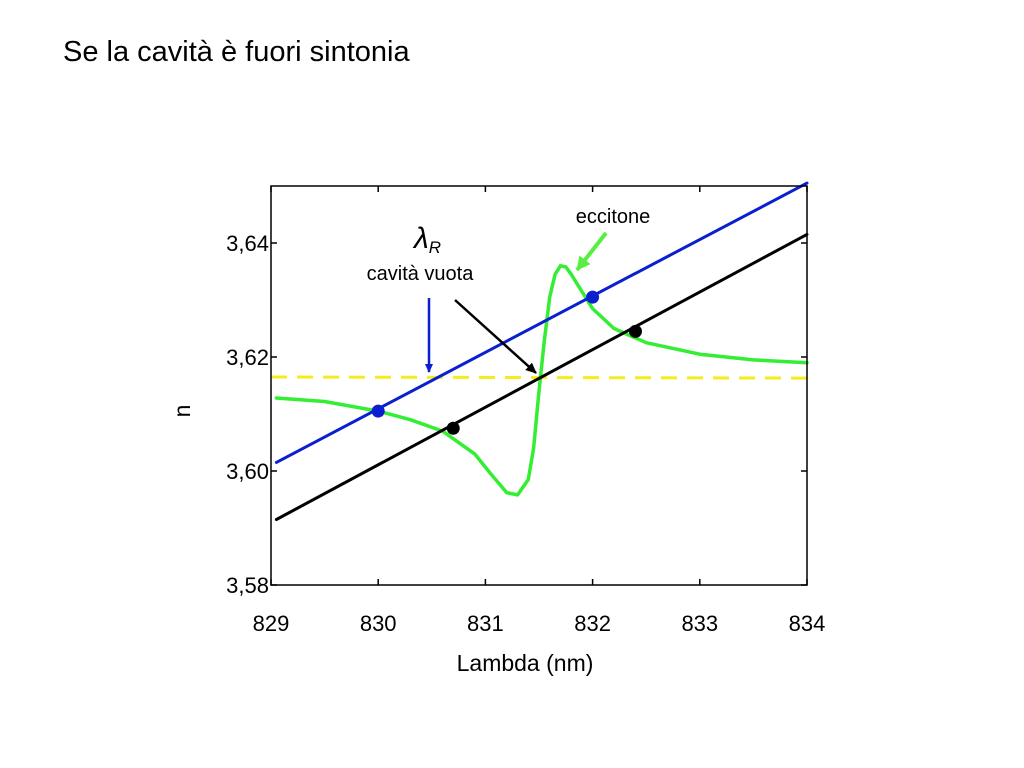  Describe the element at coordinates (485, 623) in the screenshot. I see `x-tick-label: 831` at that location.